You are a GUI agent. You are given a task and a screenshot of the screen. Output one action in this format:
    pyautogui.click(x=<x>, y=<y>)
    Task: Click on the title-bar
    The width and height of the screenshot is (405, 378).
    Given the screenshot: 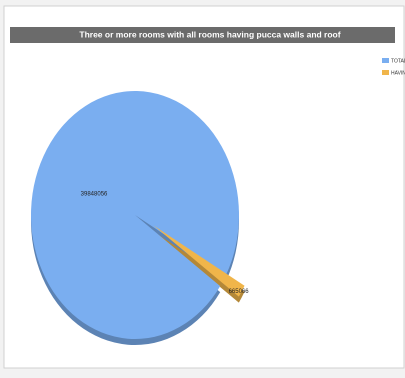 What is the action you would take?
    pyautogui.click(x=202, y=35)
    